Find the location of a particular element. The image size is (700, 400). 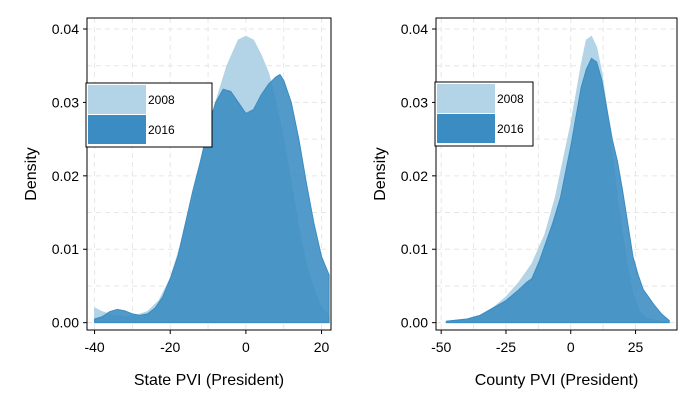

x-tick-label: -40 is located at coordinates (94, 347).